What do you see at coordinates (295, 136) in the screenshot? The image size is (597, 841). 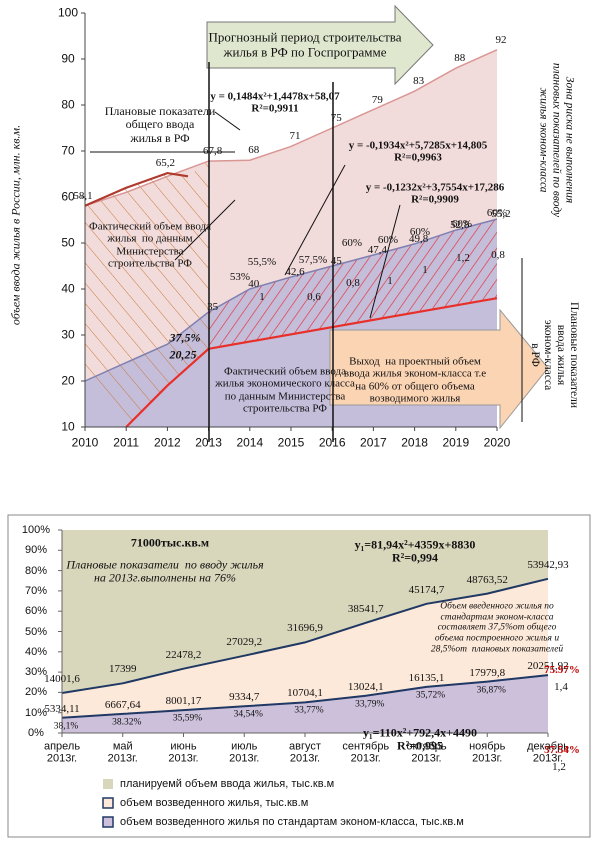 I see `value-label: 71` at bounding box center [295, 136].